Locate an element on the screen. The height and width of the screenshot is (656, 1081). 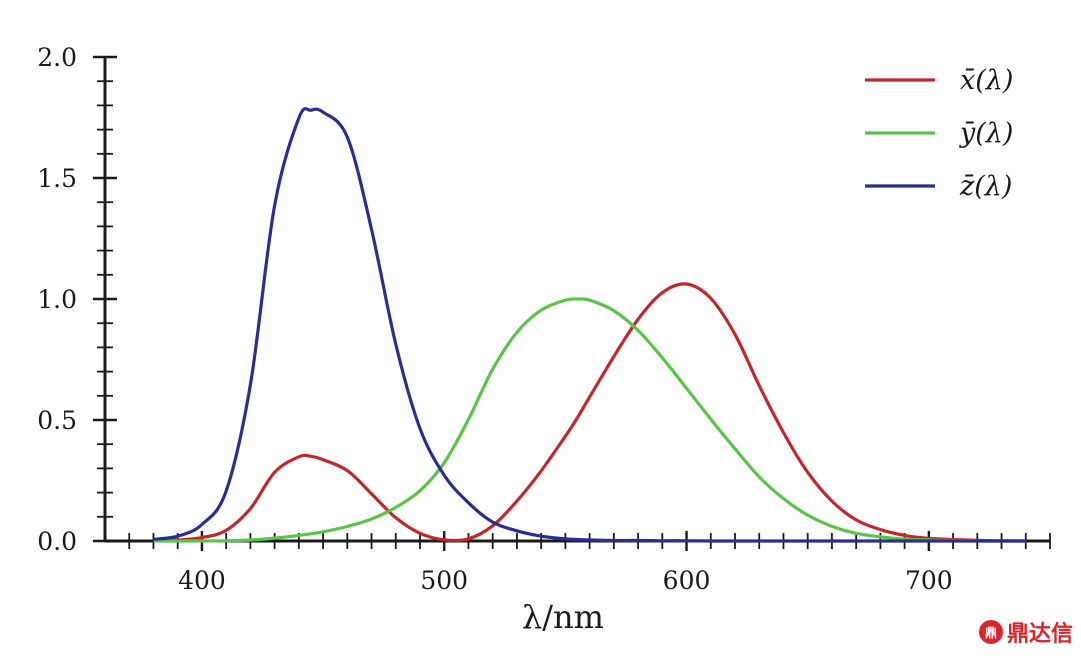
x-tick-label: 400 is located at coordinates (202, 580).